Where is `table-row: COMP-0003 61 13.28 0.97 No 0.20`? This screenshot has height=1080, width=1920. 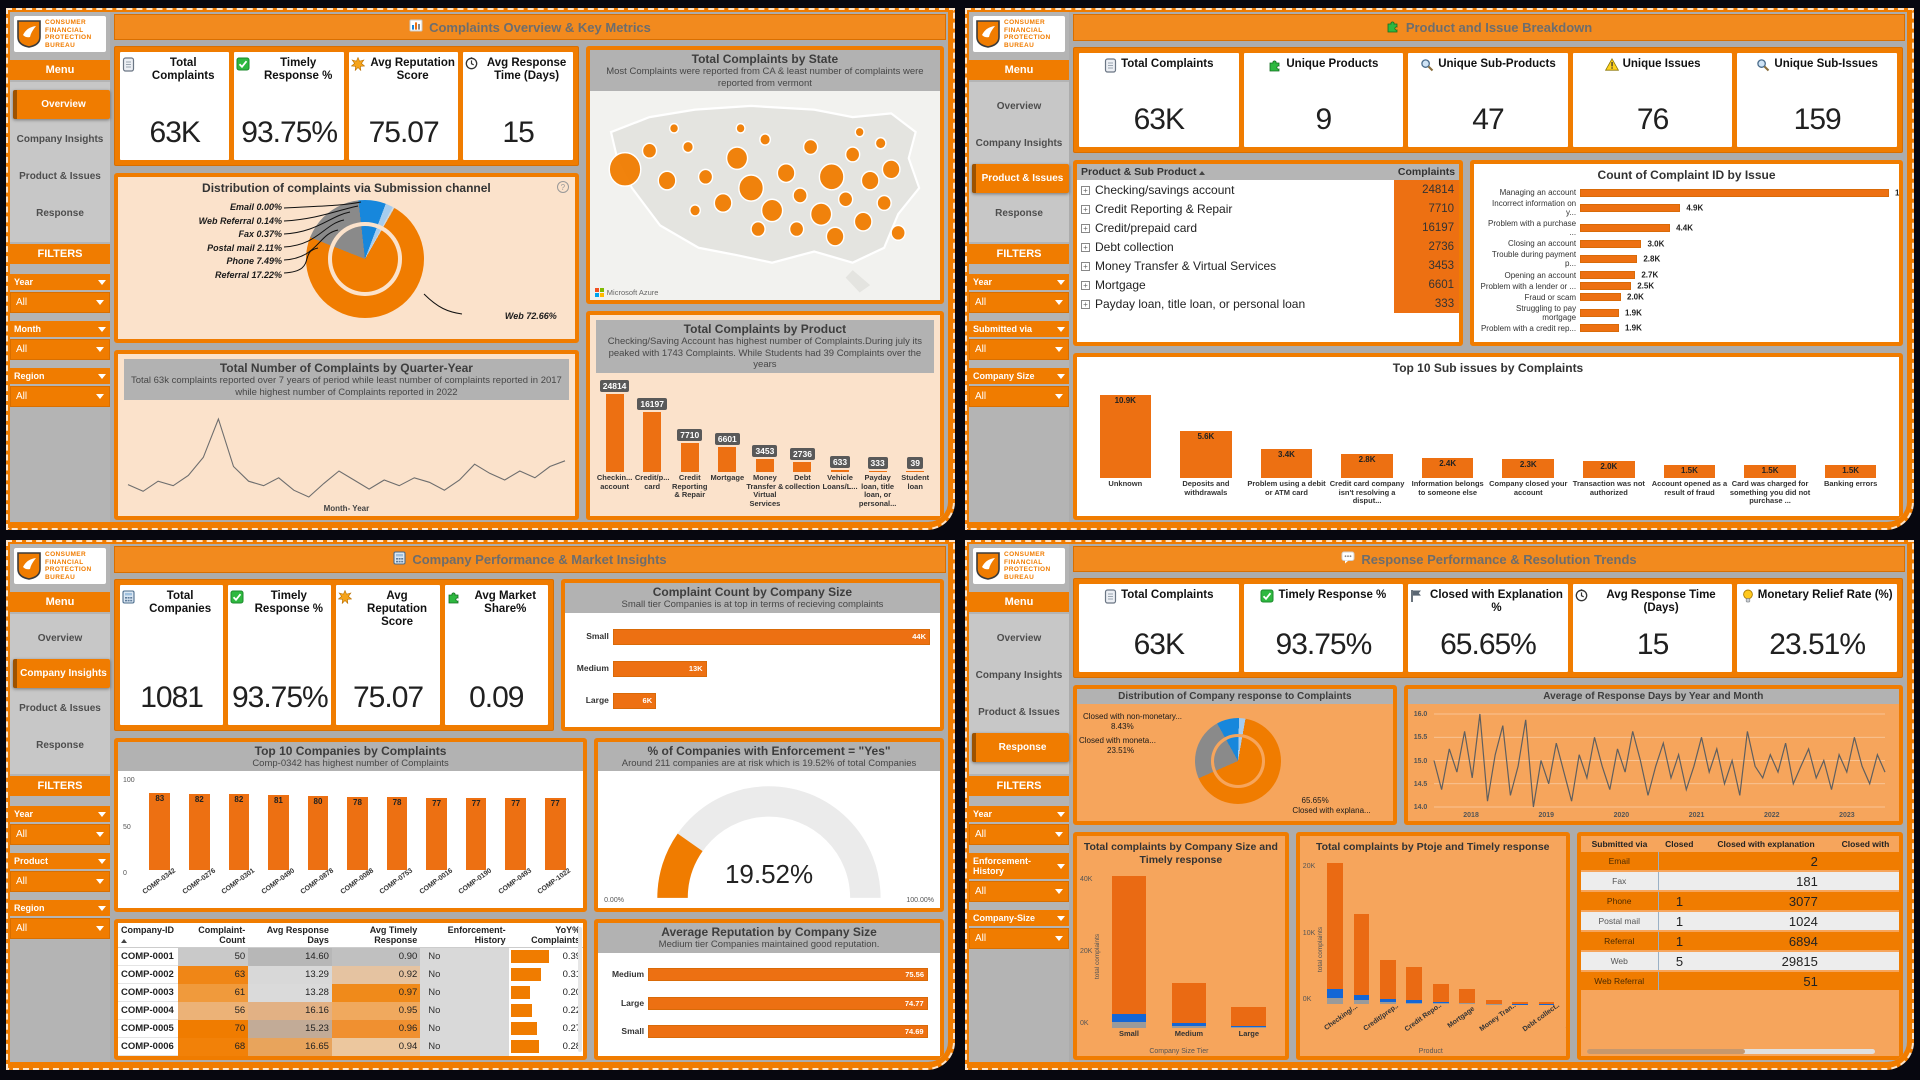
table-row: COMP-0003 61 13.28 0.97 No 0.20 is located at coordinates (350, 992).